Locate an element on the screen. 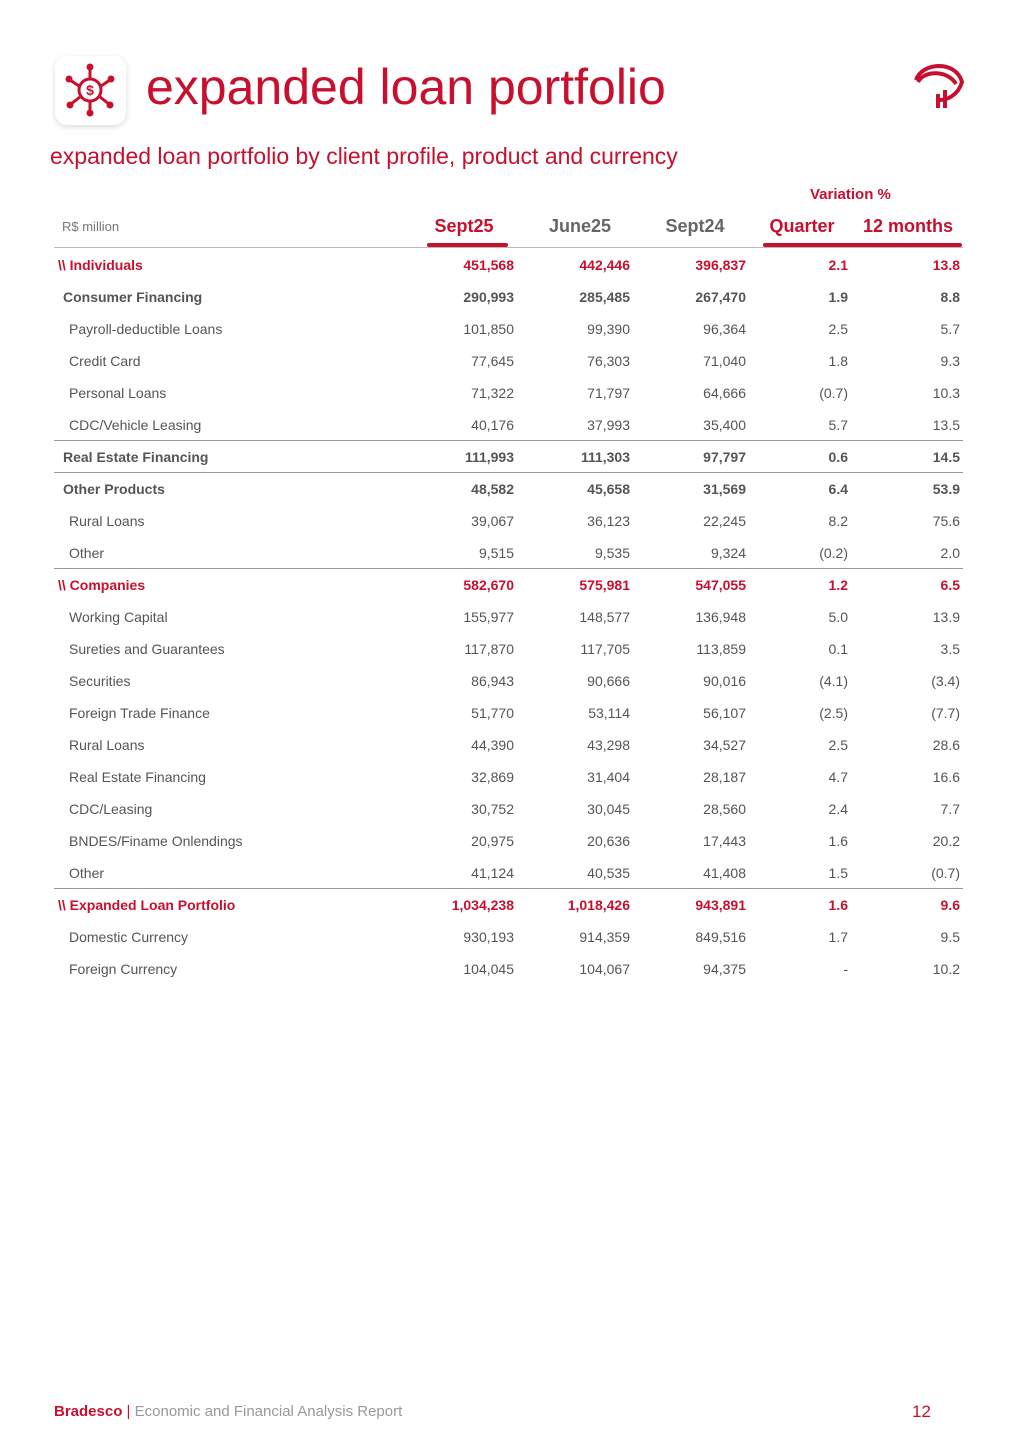 The height and width of the screenshot is (1443, 1013). cell-value: (3.4) is located at coordinates (945, 681).